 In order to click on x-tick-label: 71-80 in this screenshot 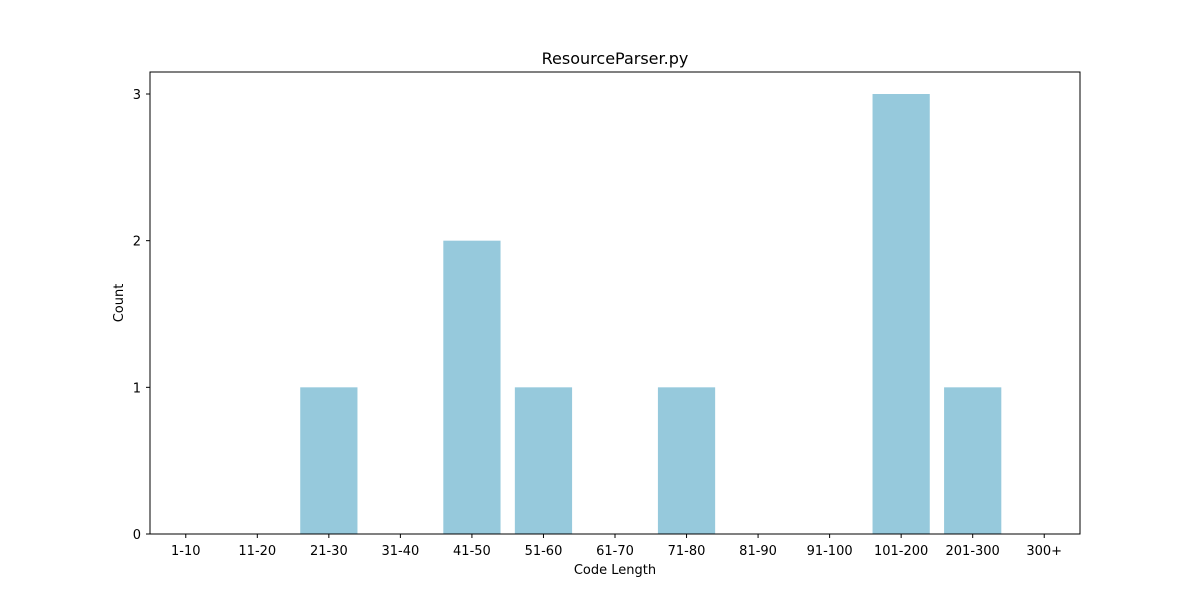, I will do `click(687, 551)`.